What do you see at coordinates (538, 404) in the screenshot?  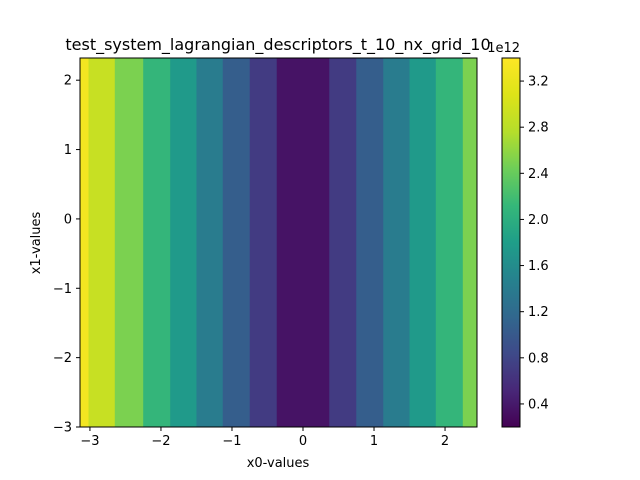 I see `colorbar-tick-label: 0.4` at bounding box center [538, 404].